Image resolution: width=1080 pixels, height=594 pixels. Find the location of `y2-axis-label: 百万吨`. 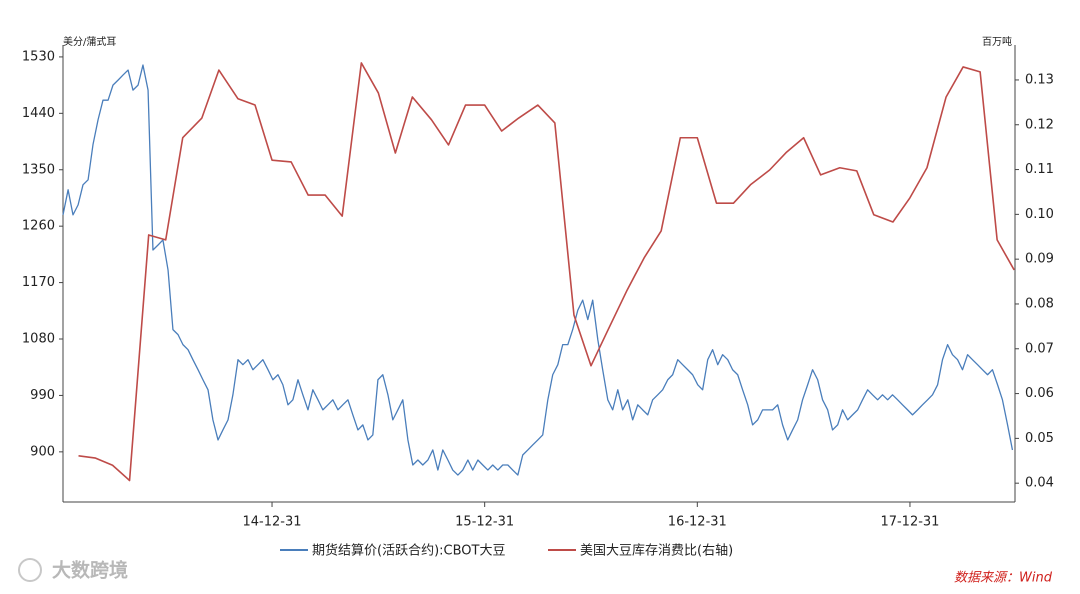

y2-axis-label: 百万吨 is located at coordinates (997, 41).